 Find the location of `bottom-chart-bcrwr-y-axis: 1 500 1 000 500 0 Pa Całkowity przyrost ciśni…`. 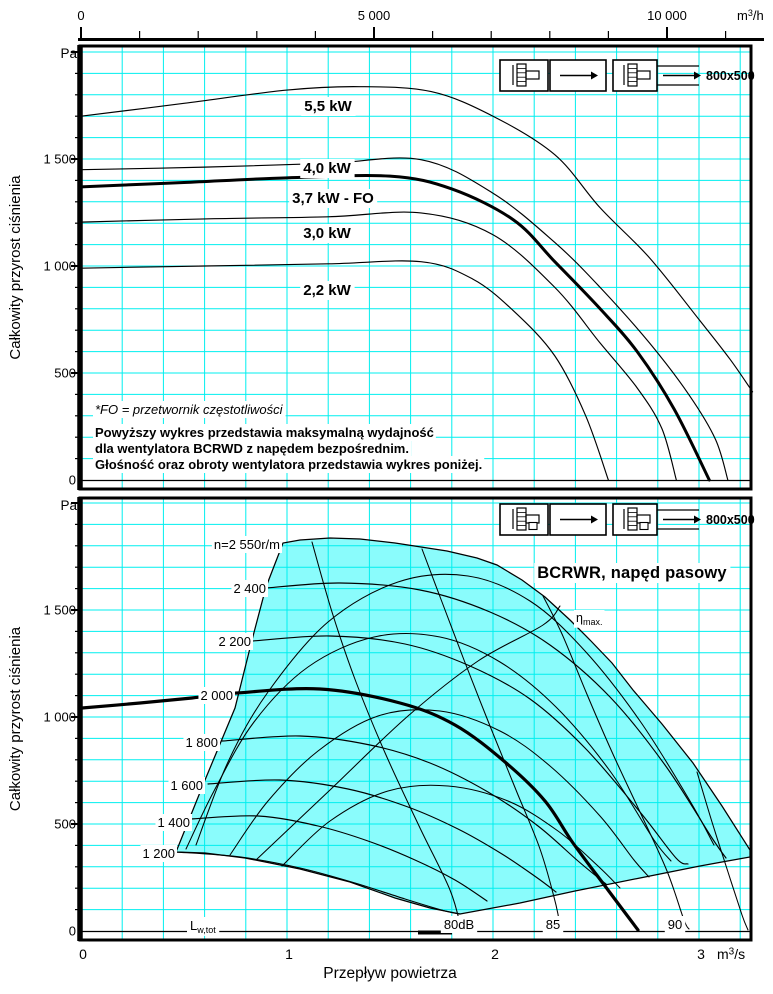

bottom-chart-bcrwr-y-axis: 1 500 1 000 500 0 Pa Całkowity przyrost ciśni… is located at coordinates (43, 718).